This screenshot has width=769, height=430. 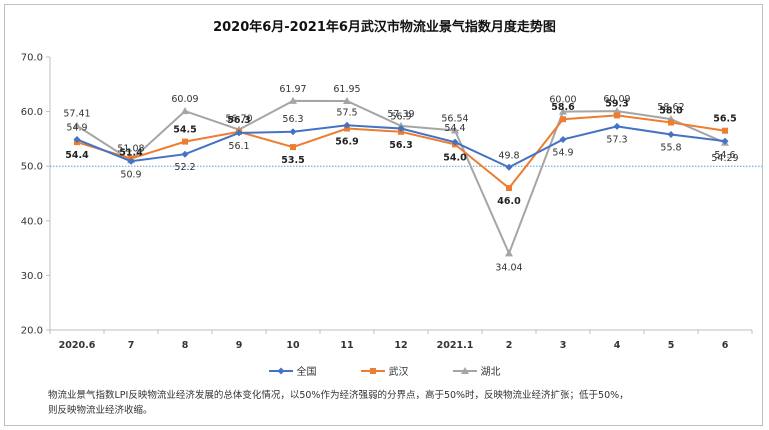 I want to click on data-label-武汉: 46.0, so click(x=509, y=201).